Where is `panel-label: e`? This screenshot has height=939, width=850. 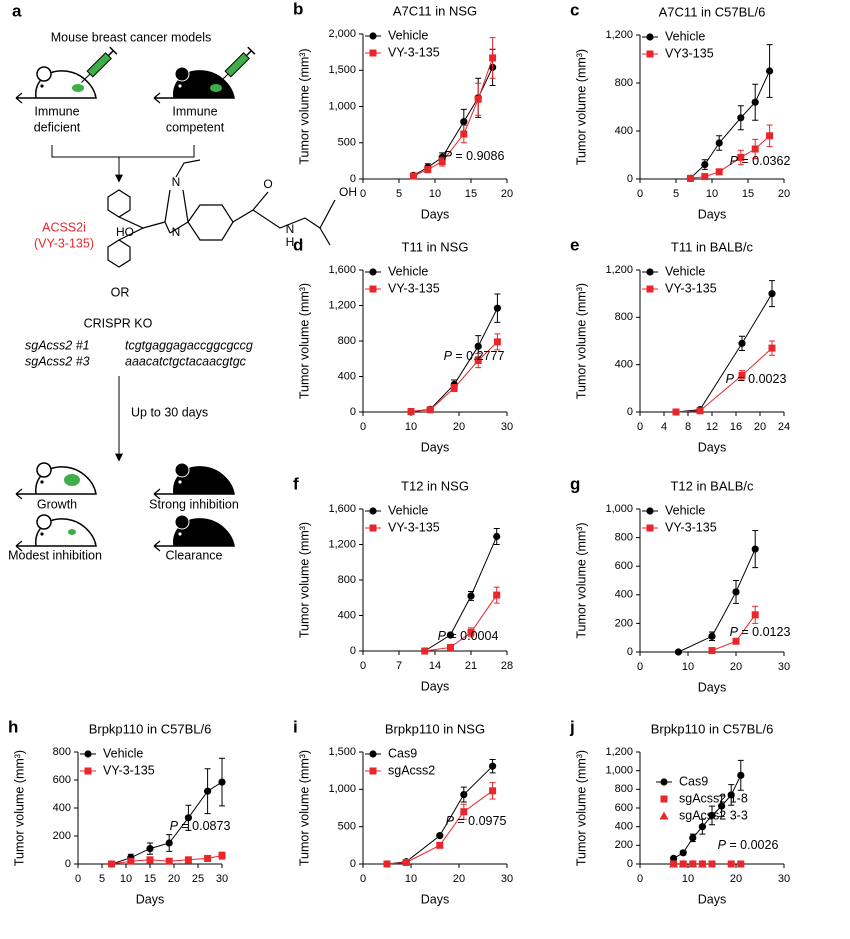 panel-label: e is located at coordinates (574, 244).